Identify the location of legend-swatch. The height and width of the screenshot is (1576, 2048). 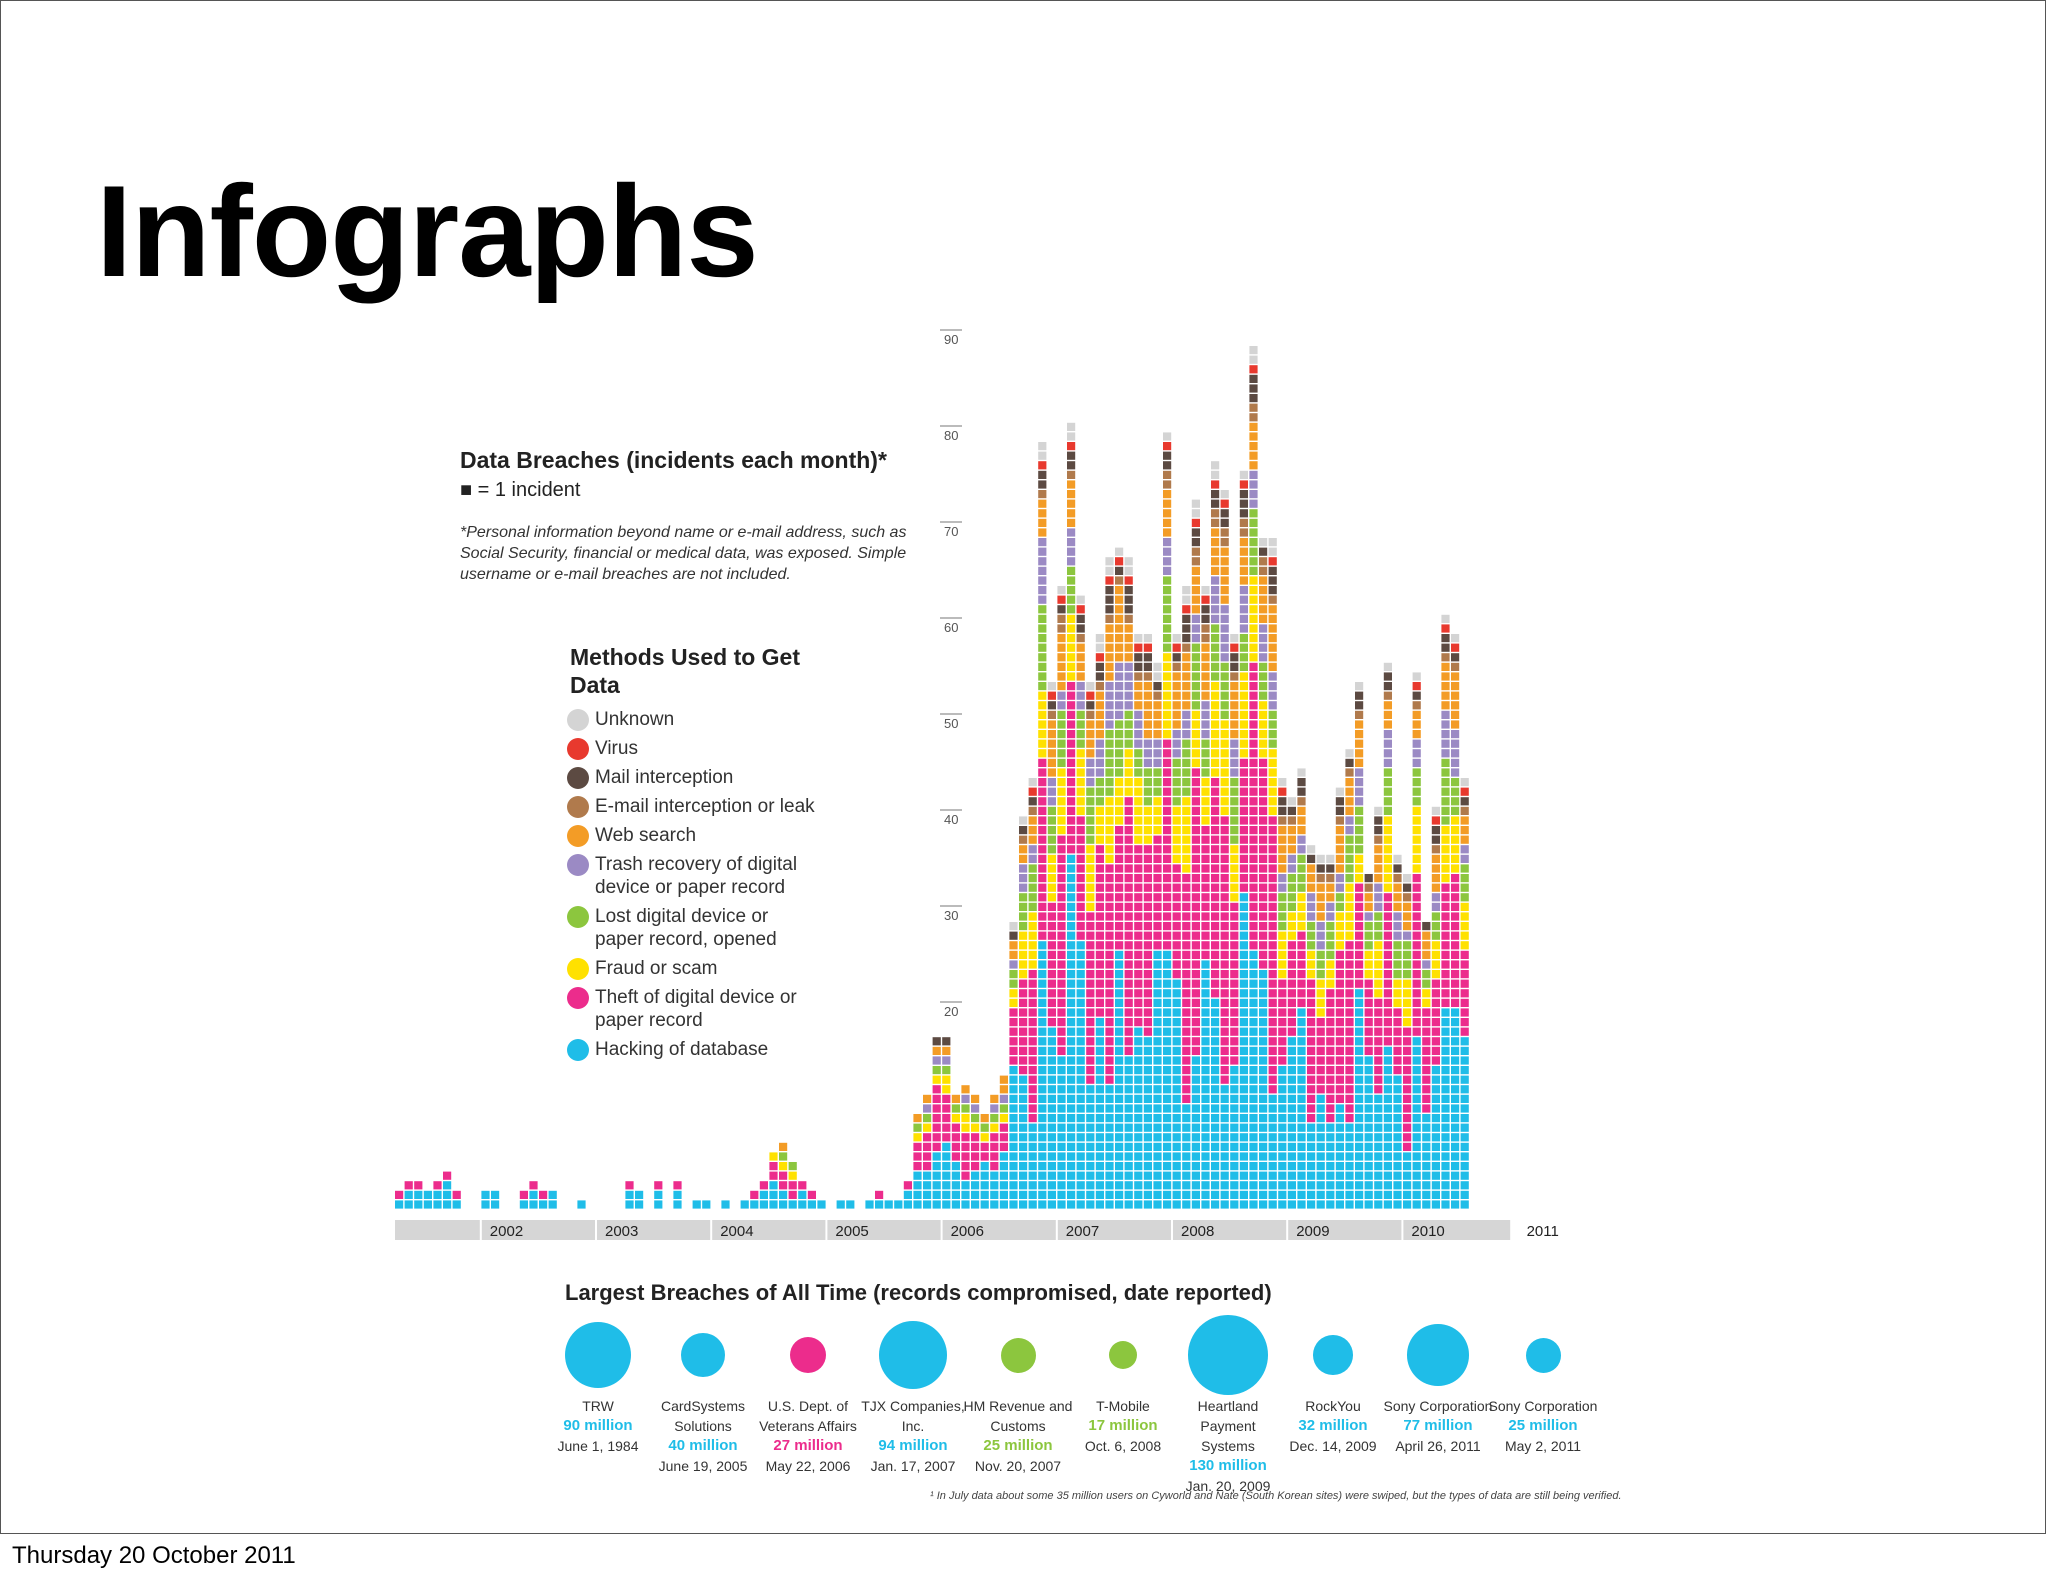
(578, 969).